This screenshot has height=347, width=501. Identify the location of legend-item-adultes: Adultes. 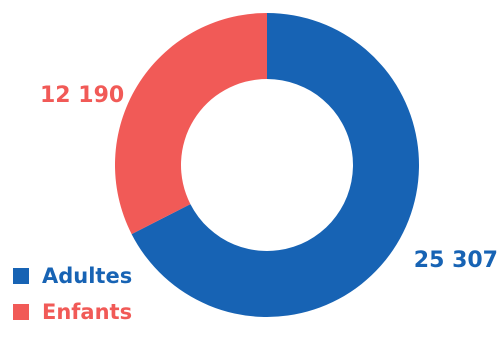
(72, 276).